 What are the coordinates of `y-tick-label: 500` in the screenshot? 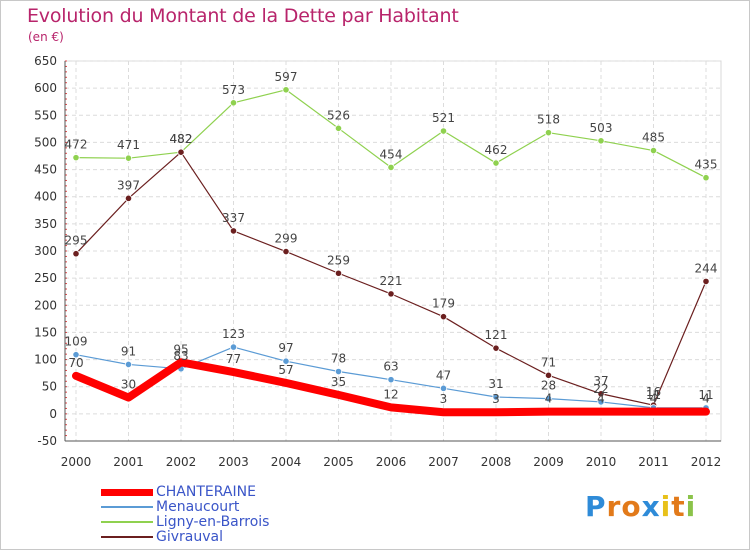 It's located at (45, 142).